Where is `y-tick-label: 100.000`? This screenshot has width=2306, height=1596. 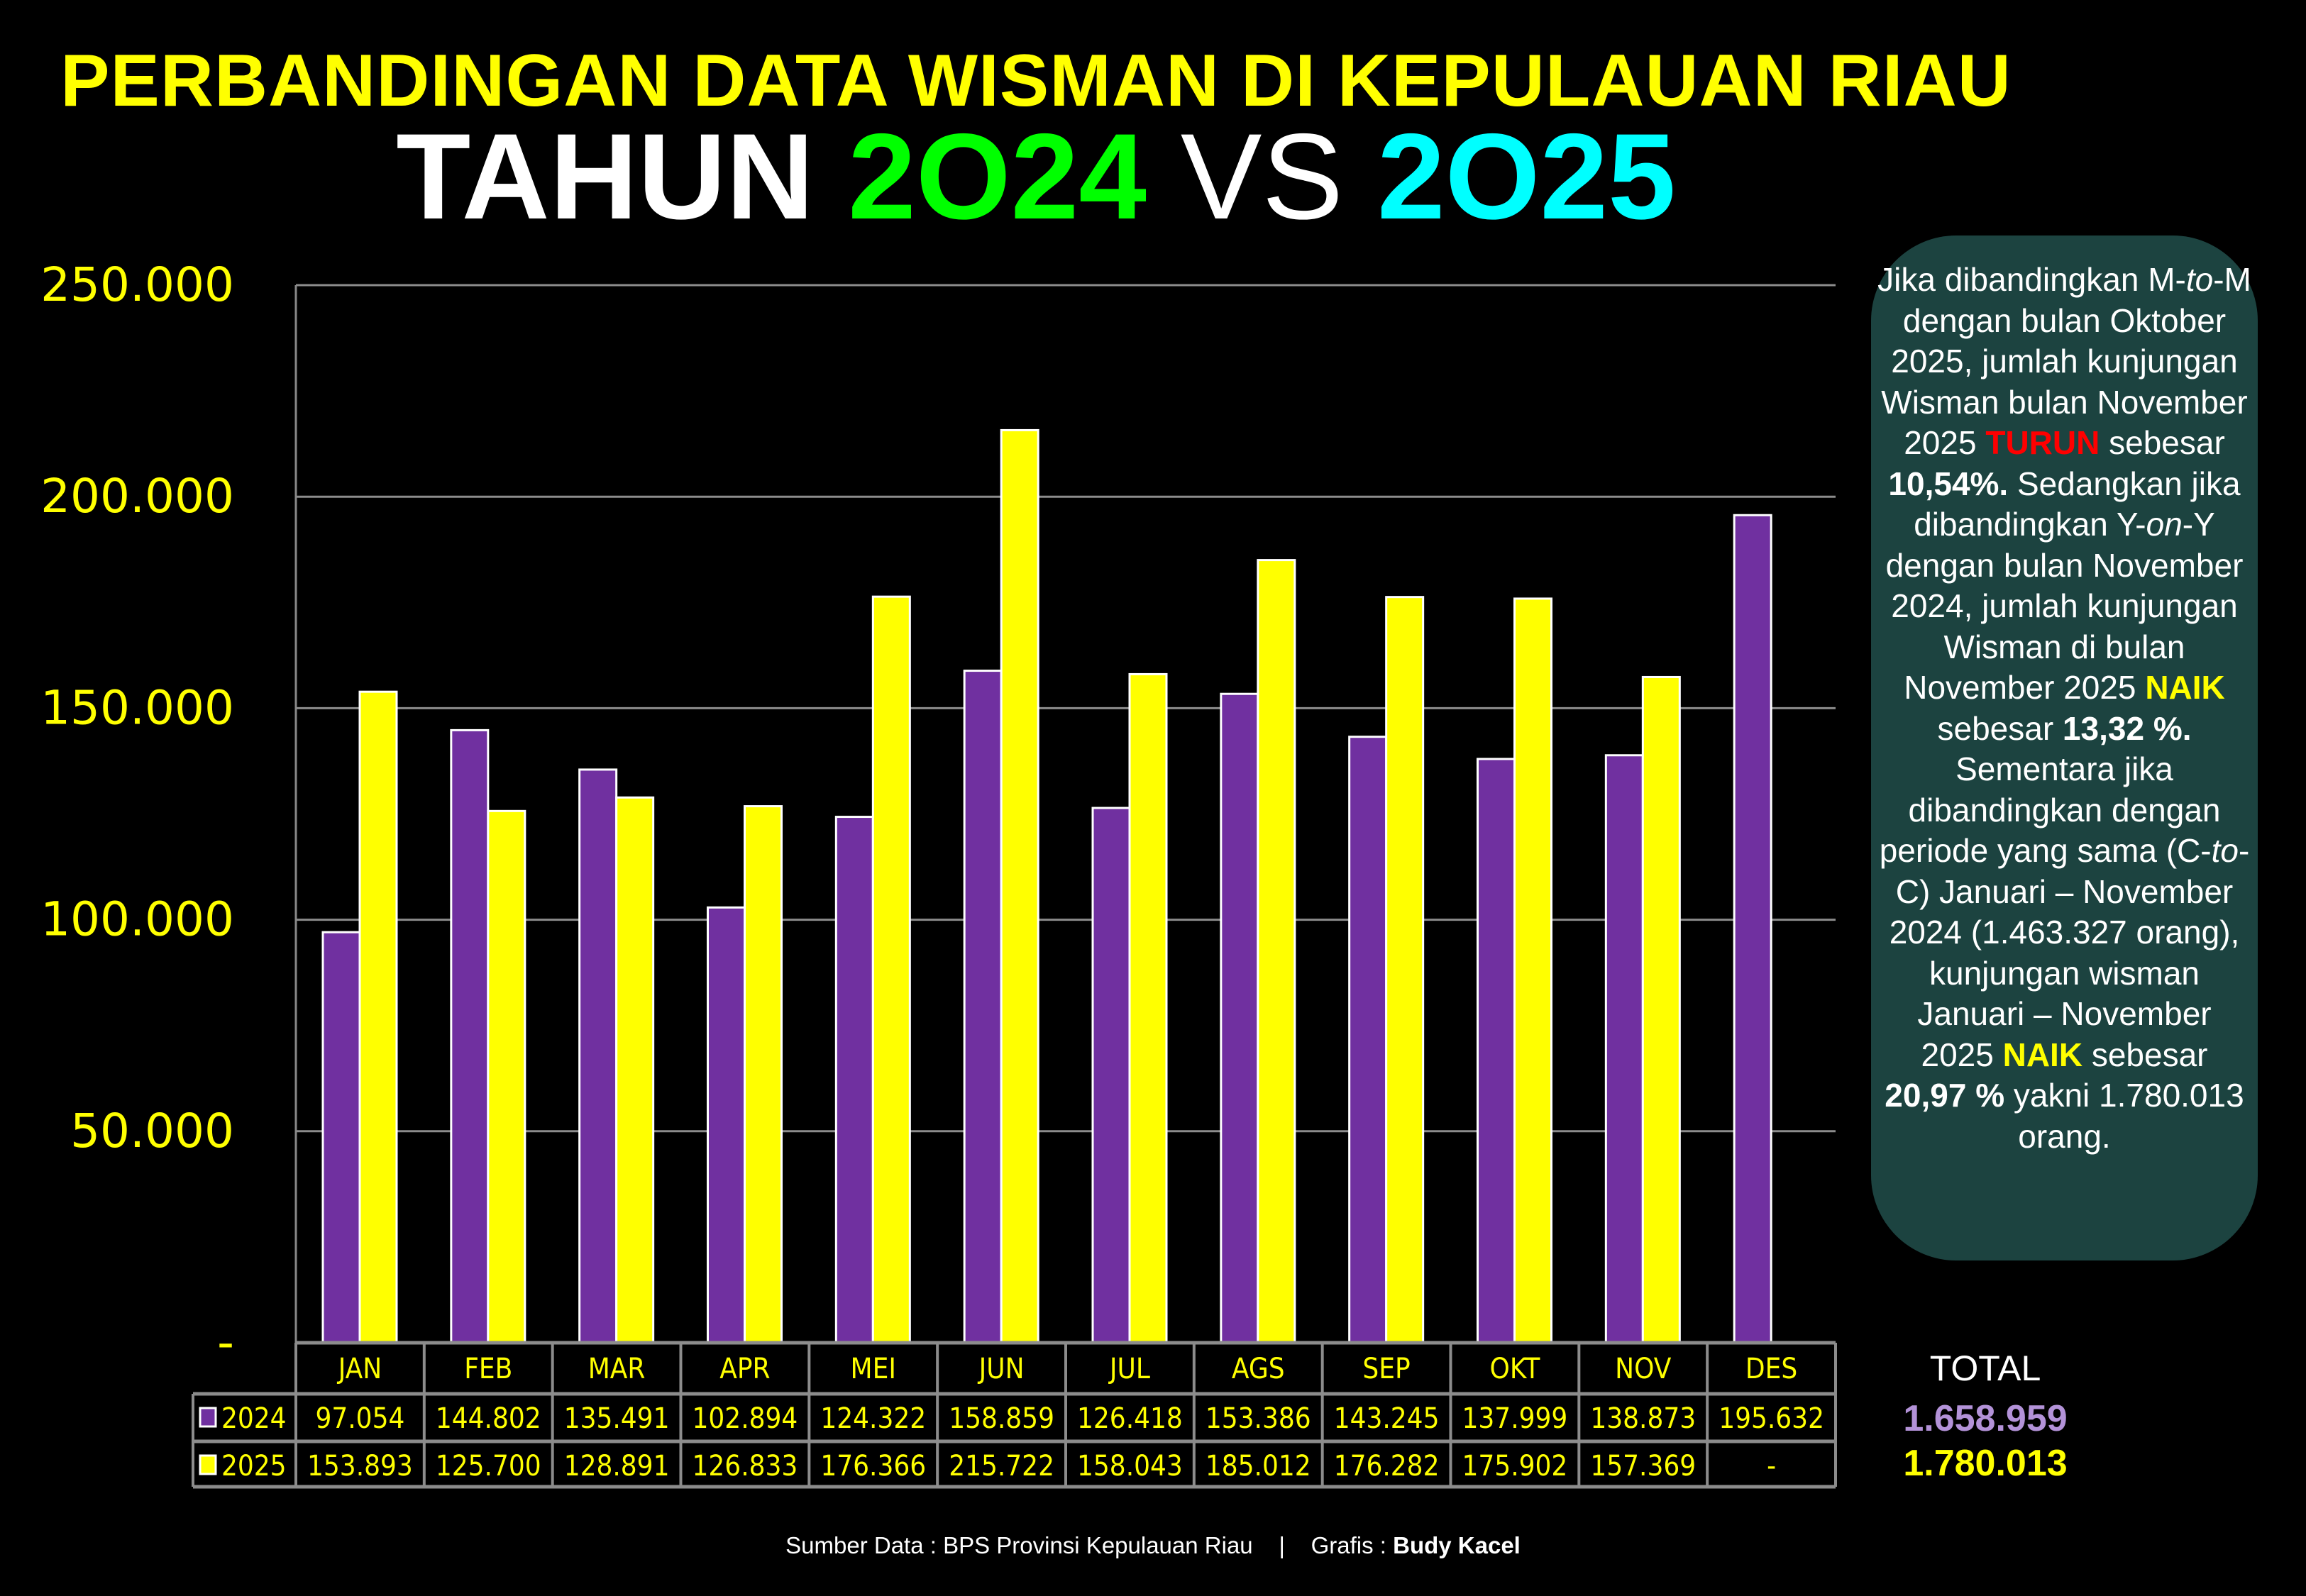 y-tick-label: 100.000 is located at coordinates (137, 919).